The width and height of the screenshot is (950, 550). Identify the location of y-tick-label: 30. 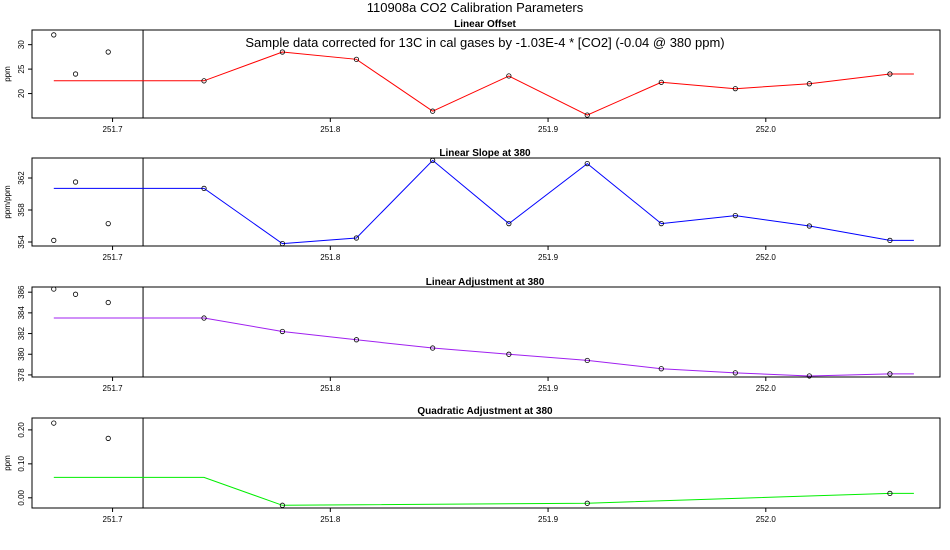
(21, 44).